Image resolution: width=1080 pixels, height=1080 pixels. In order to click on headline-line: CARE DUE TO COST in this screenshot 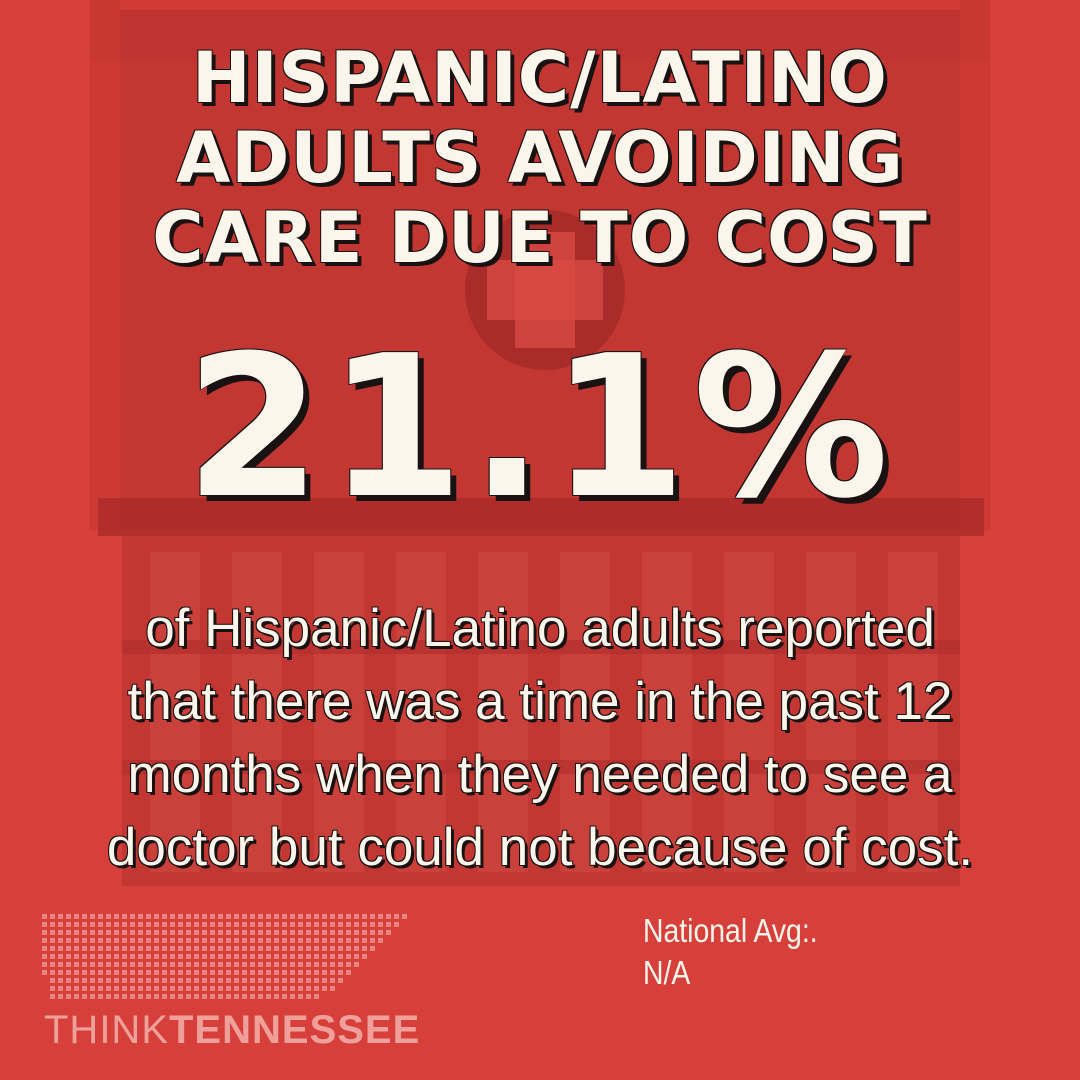, I will do `click(540, 238)`.